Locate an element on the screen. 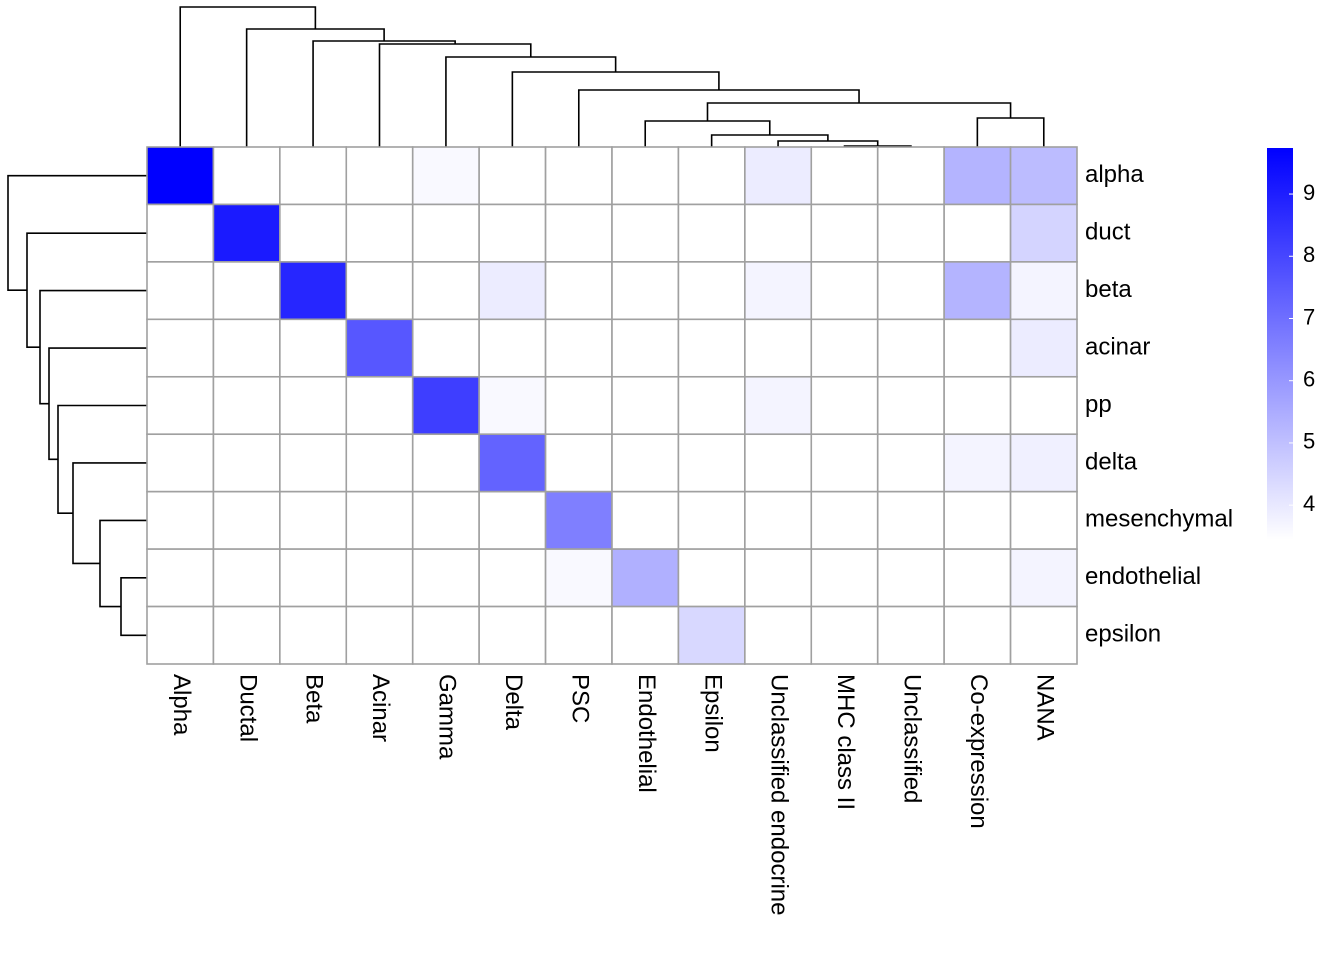 The image size is (1344, 960). column-label: NANA is located at coordinates (1044, 707).